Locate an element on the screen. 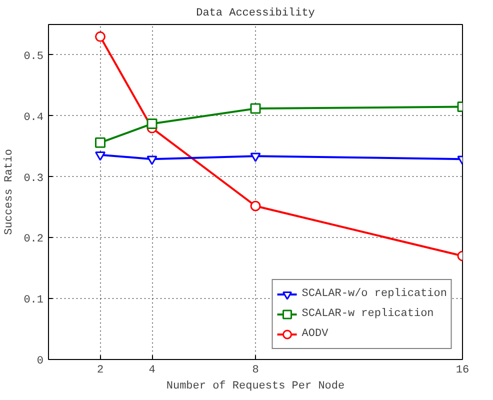 The height and width of the screenshot is (400, 493). y-tick-label: 0.3 is located at coordinates (34, 178).